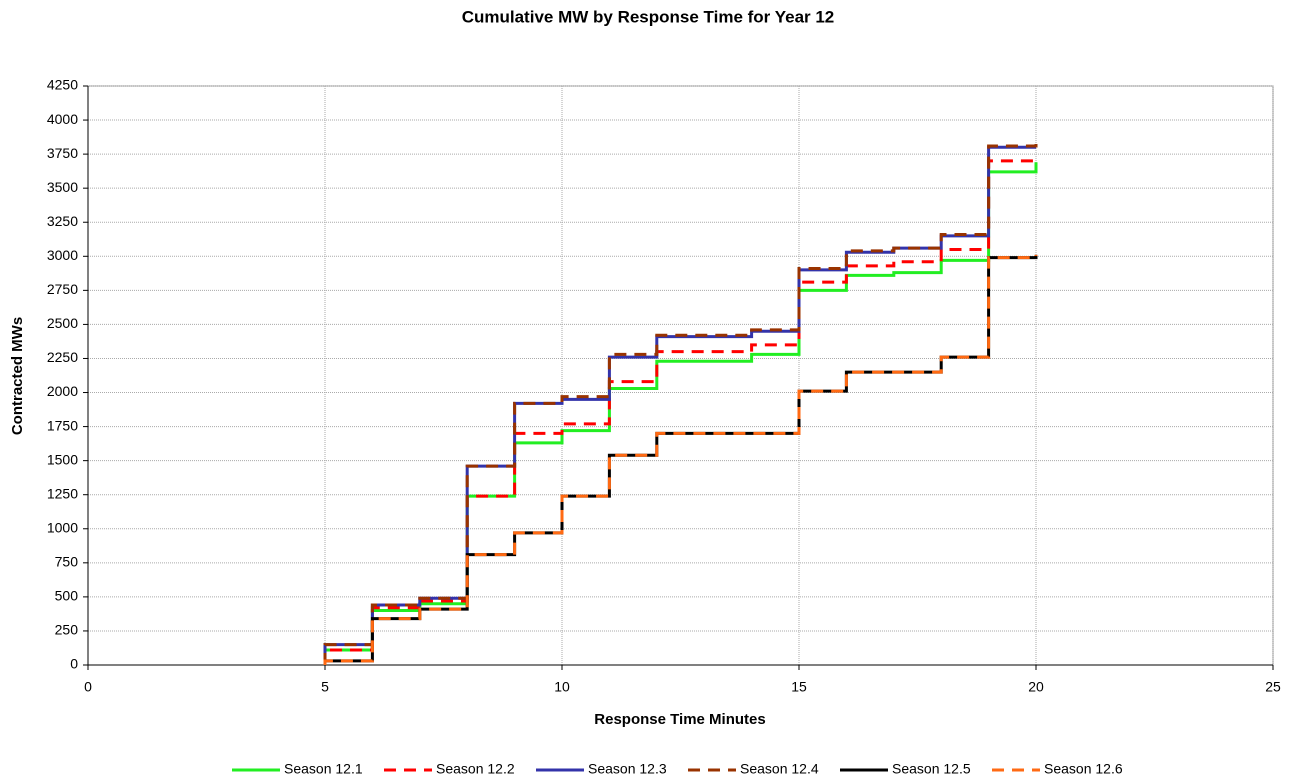 This screenshot has width=1297, height=780. Describe the element at coordinates (62, 119) in the screenshot. I see `y-tick-label: 4000` at that location.